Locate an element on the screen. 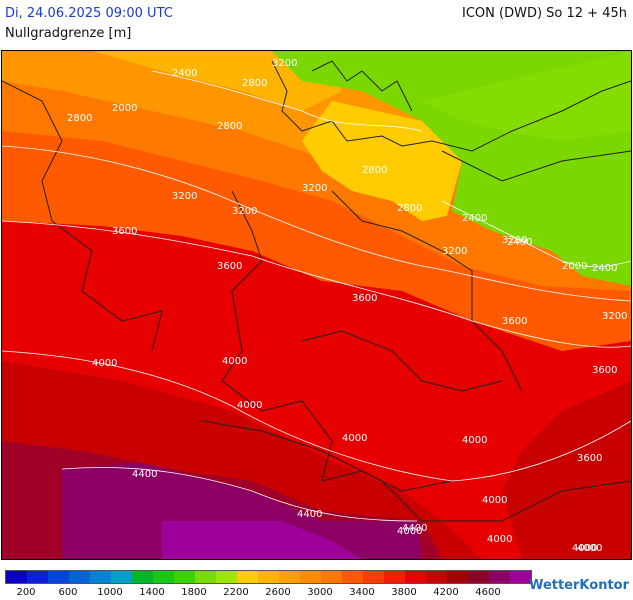 Image resolution: width=633 pixels, height=600 pixels. legend-tick-label: 600 is located at coordinates (68, 592).